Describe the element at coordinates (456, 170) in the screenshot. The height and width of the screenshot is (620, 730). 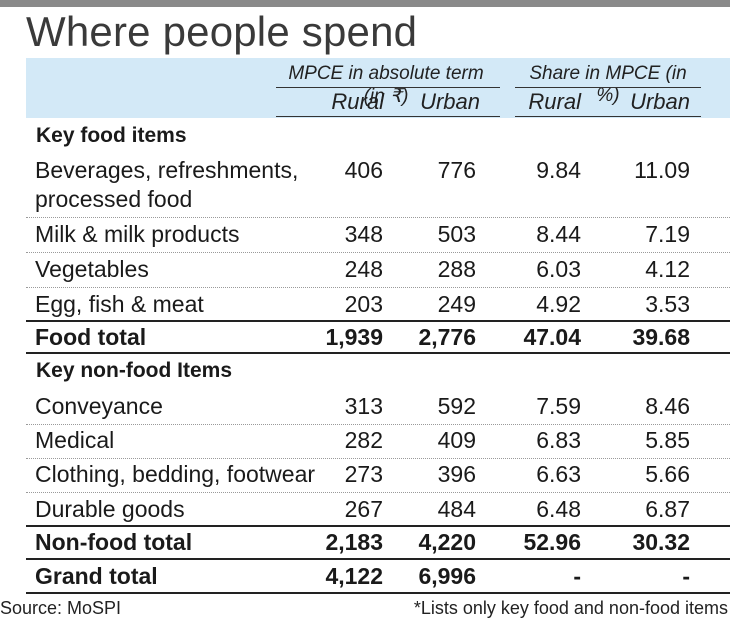
I see `cell-abs-urban: 776` at that location.